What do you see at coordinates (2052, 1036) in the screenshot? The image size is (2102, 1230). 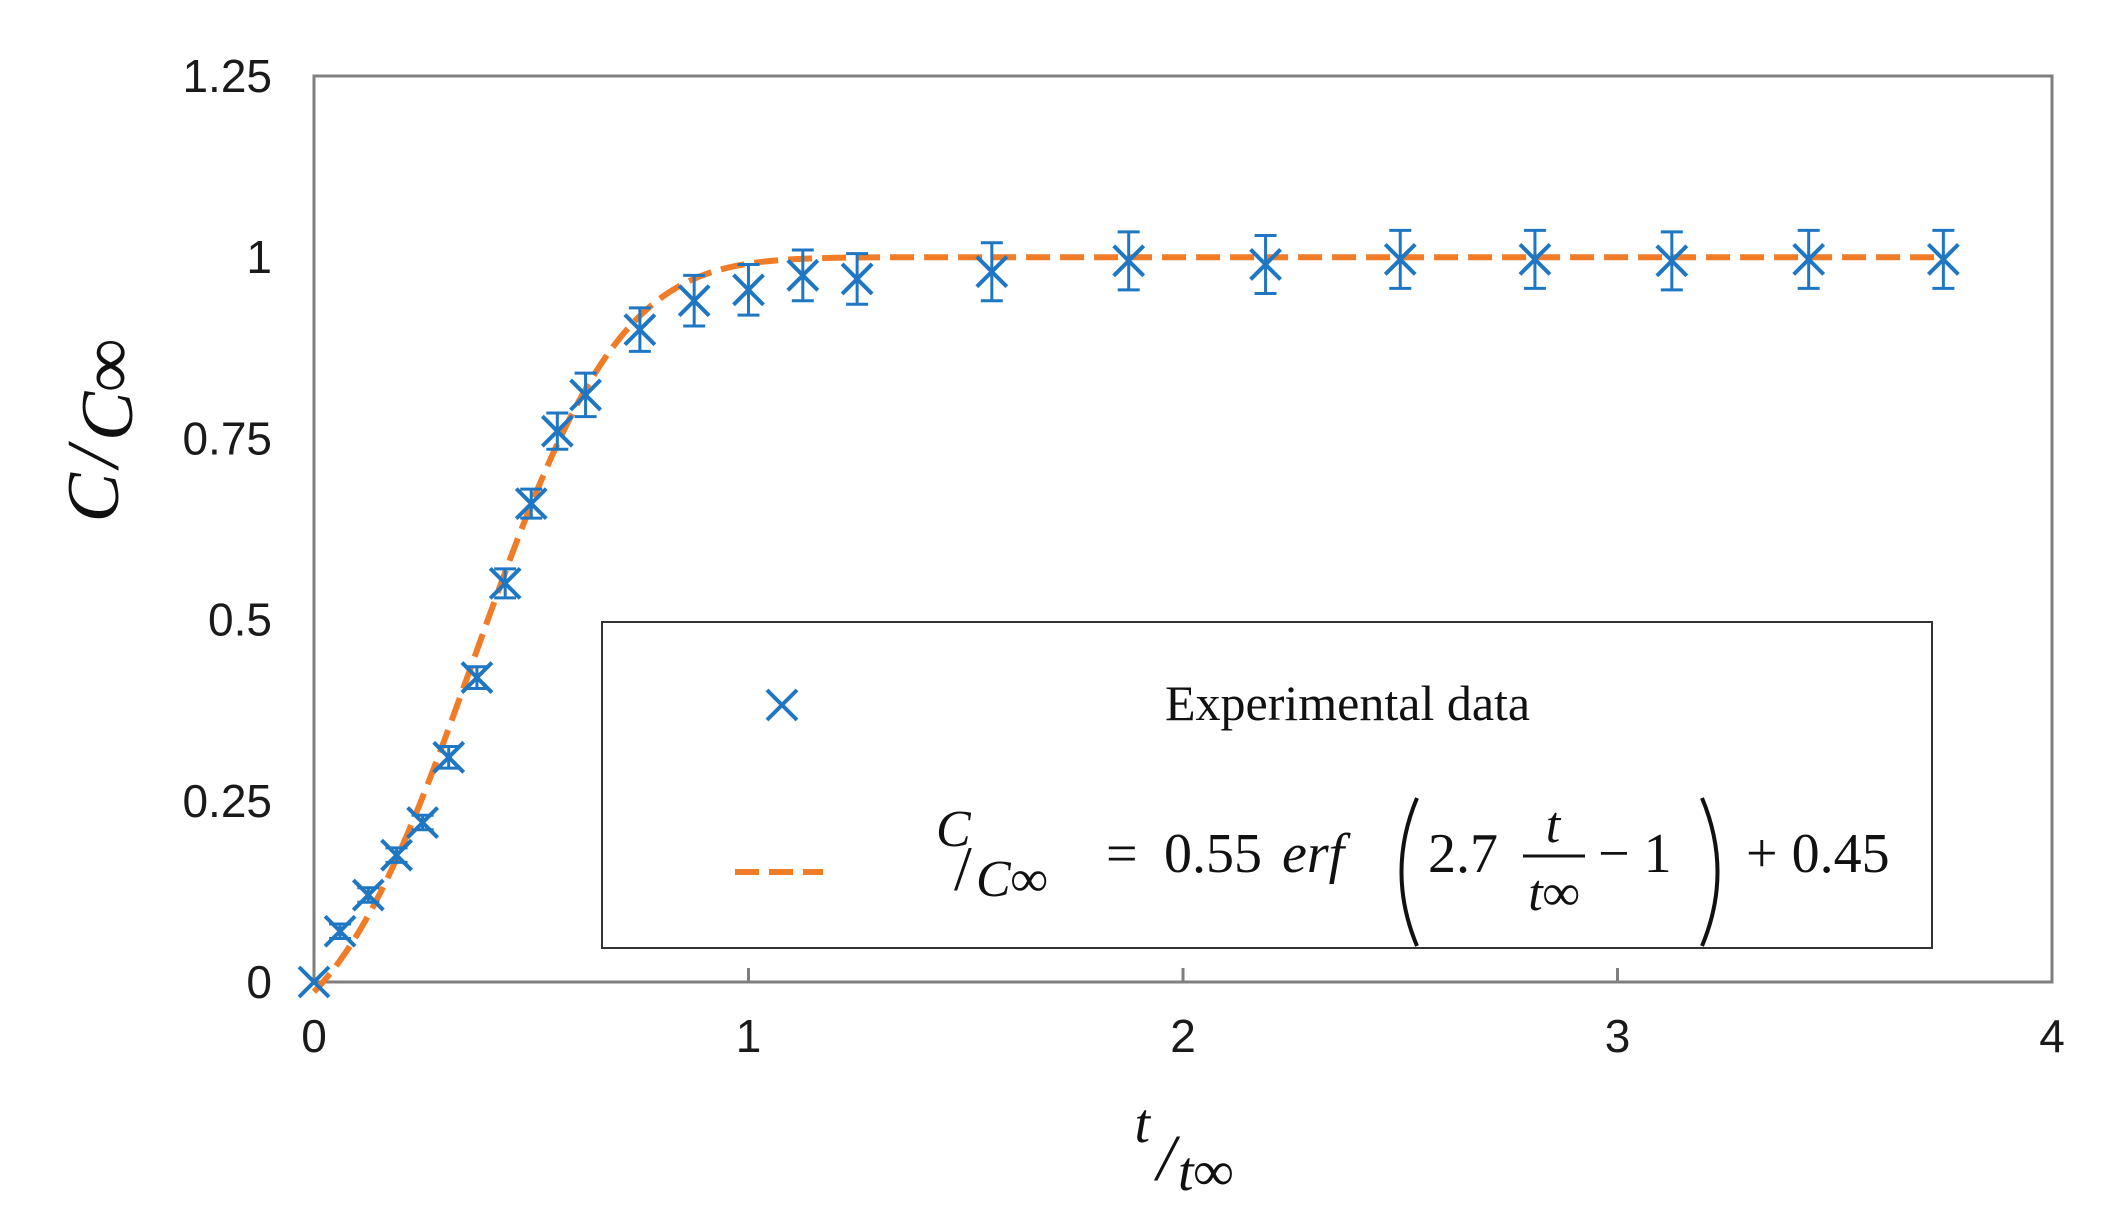 I see `x-tick-label: 4` at bounding box center [2052, 1036].